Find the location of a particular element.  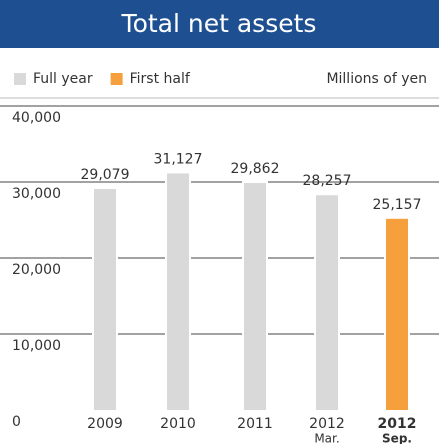

value-label: 31,127 is located at coordinates (178, 159).